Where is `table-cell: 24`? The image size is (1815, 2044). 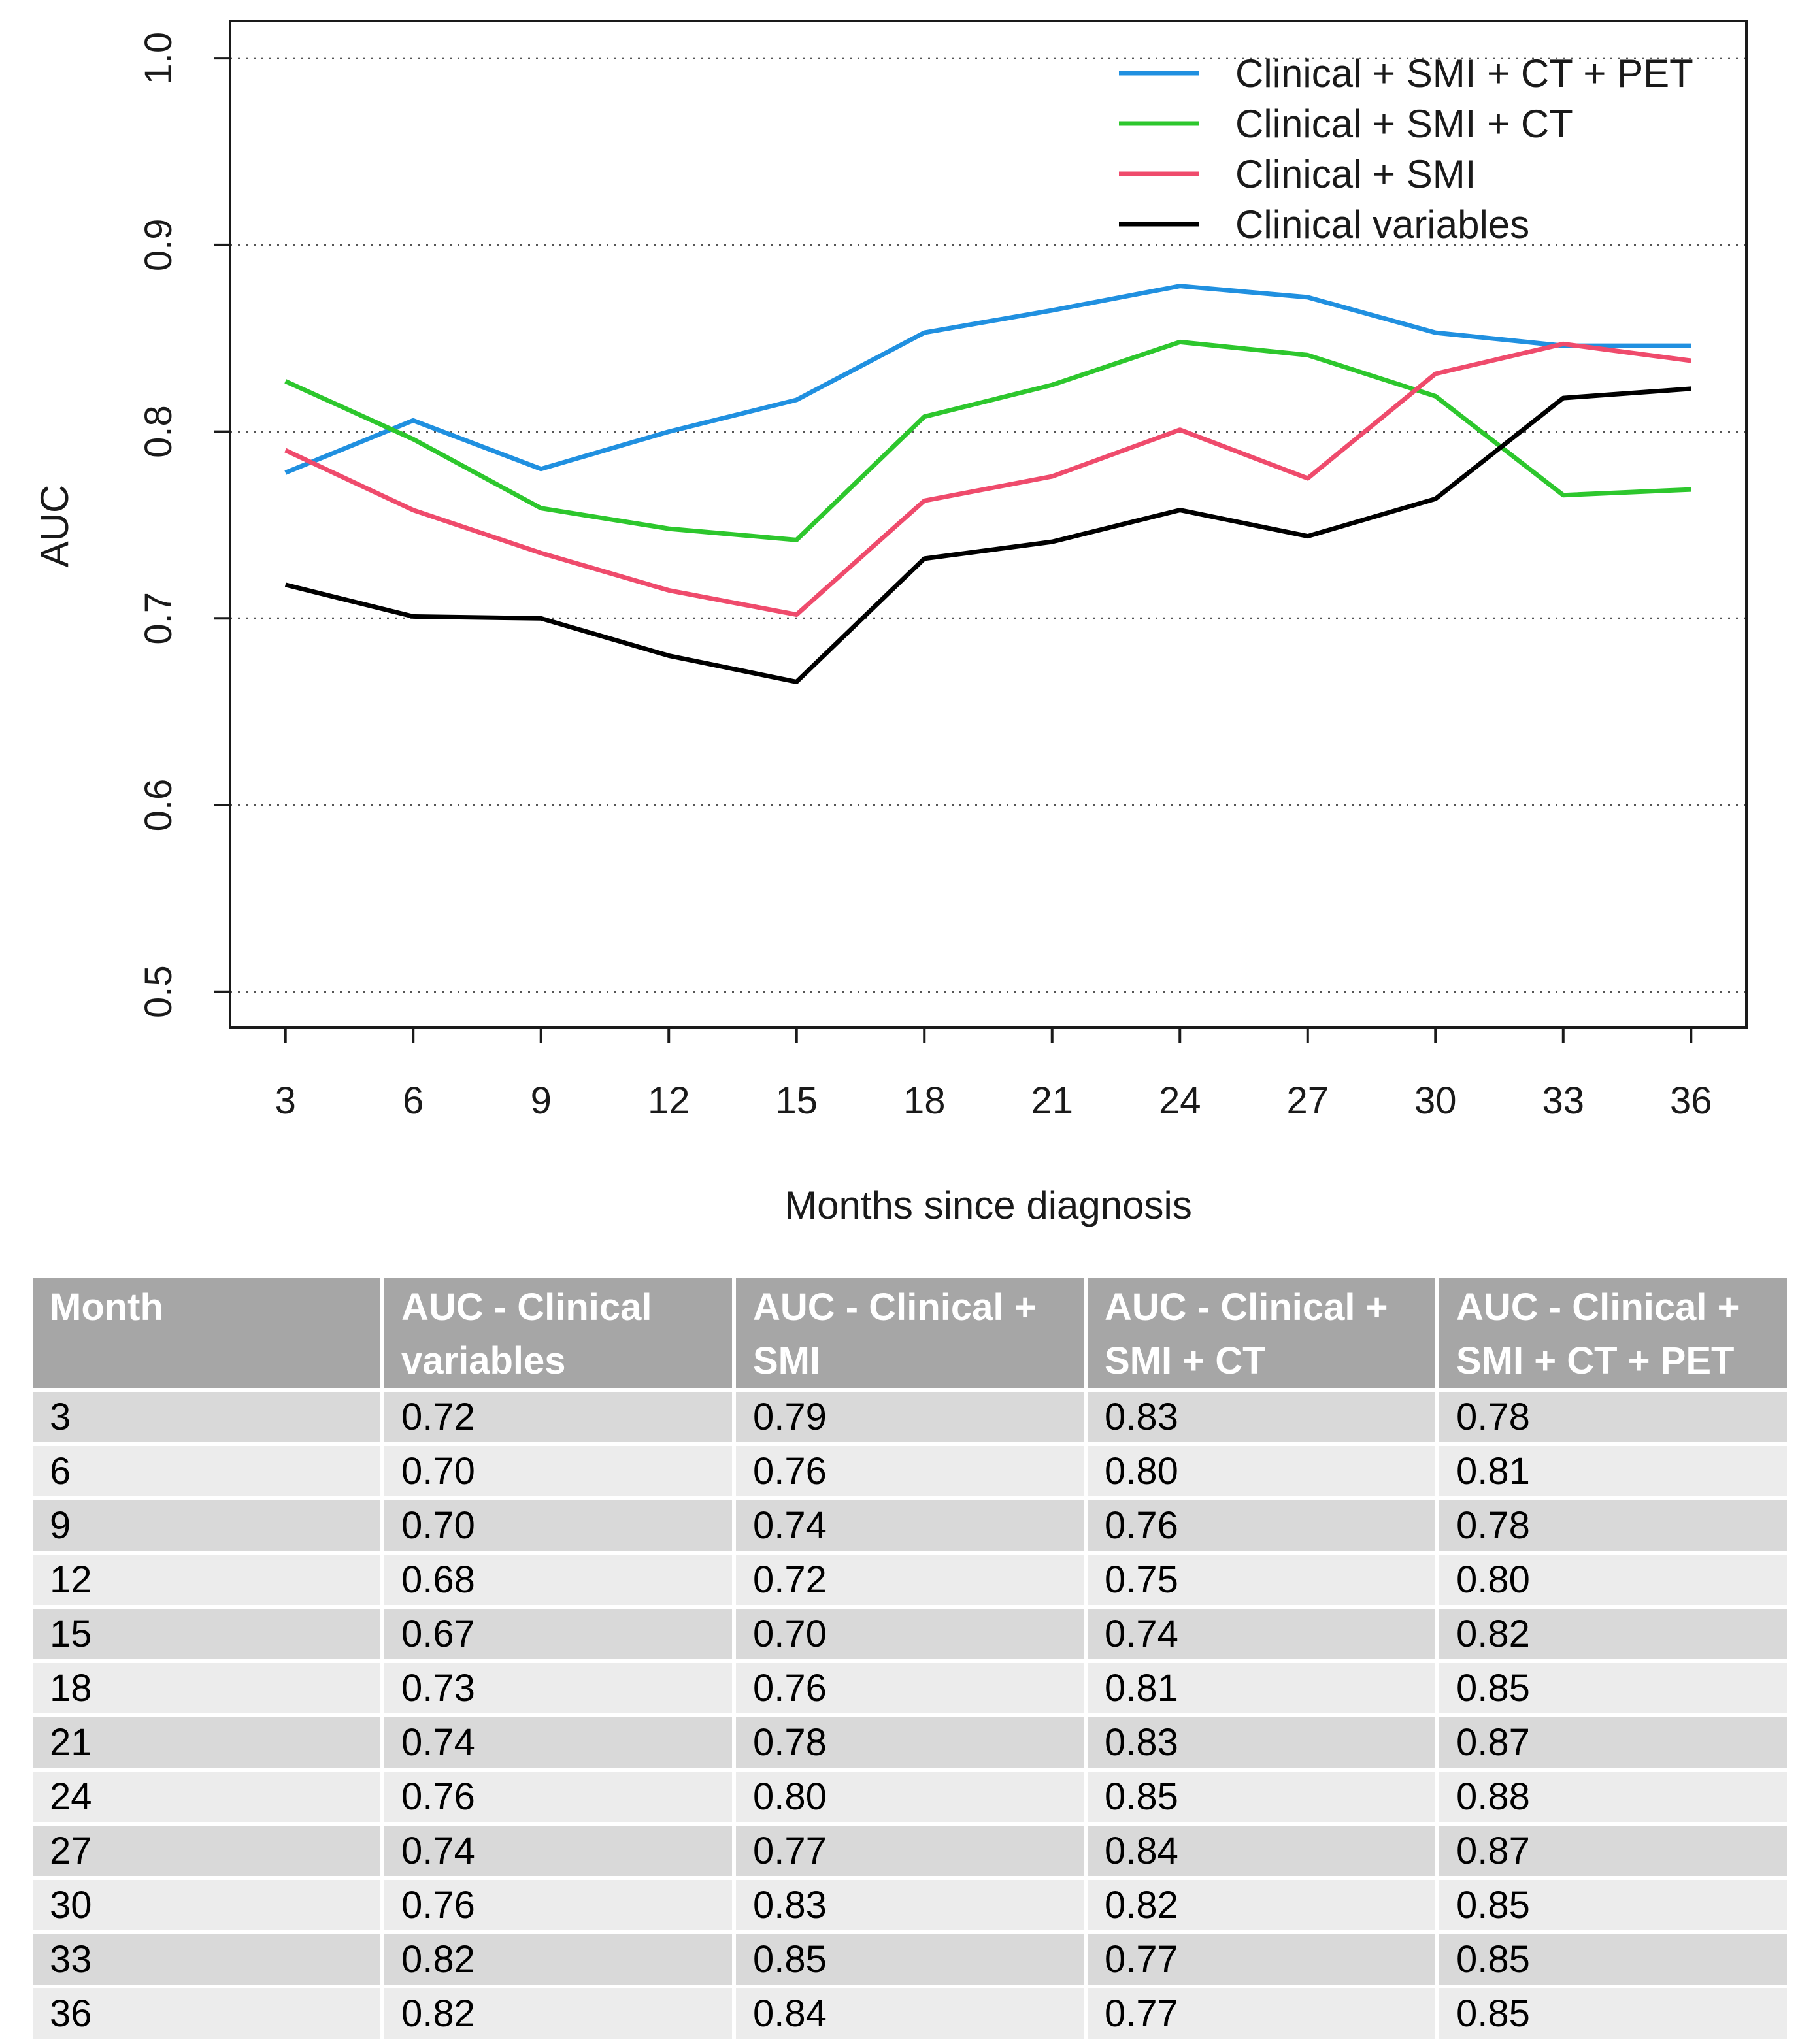 table-cell: 24 is located at coordinates (206, 1797).